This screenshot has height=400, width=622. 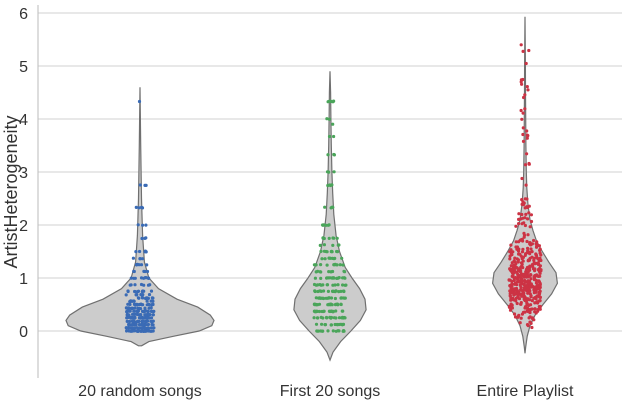 I want to click on y-tick-labels: 0 1 2 3 4 5 6, so click(x=23, y=173).